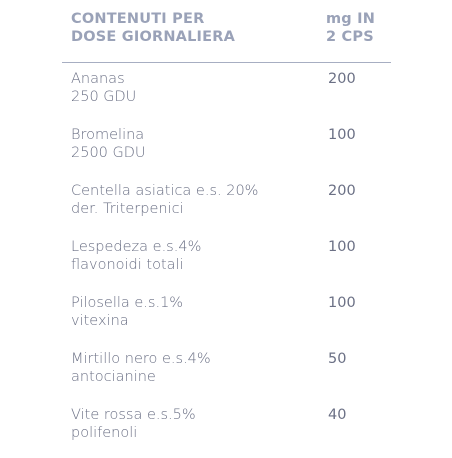 The height and width of the screenshot is (458, 452). What do you see at coordinates (196, 144) in the screenshot?
I see `ingredient-name: Bromelina 2500 GDU` at bounding box center [196, 144].